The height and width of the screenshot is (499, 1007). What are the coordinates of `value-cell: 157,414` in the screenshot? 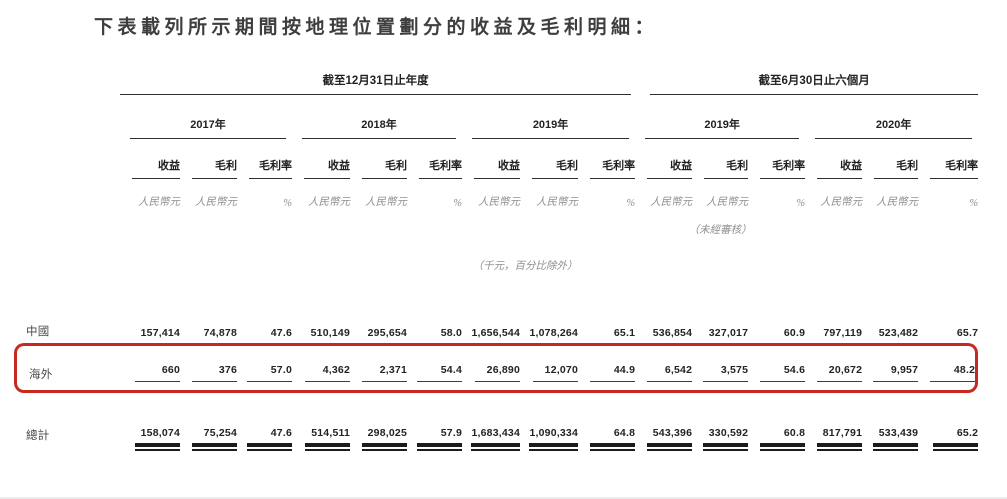 It's located at (160, 333).